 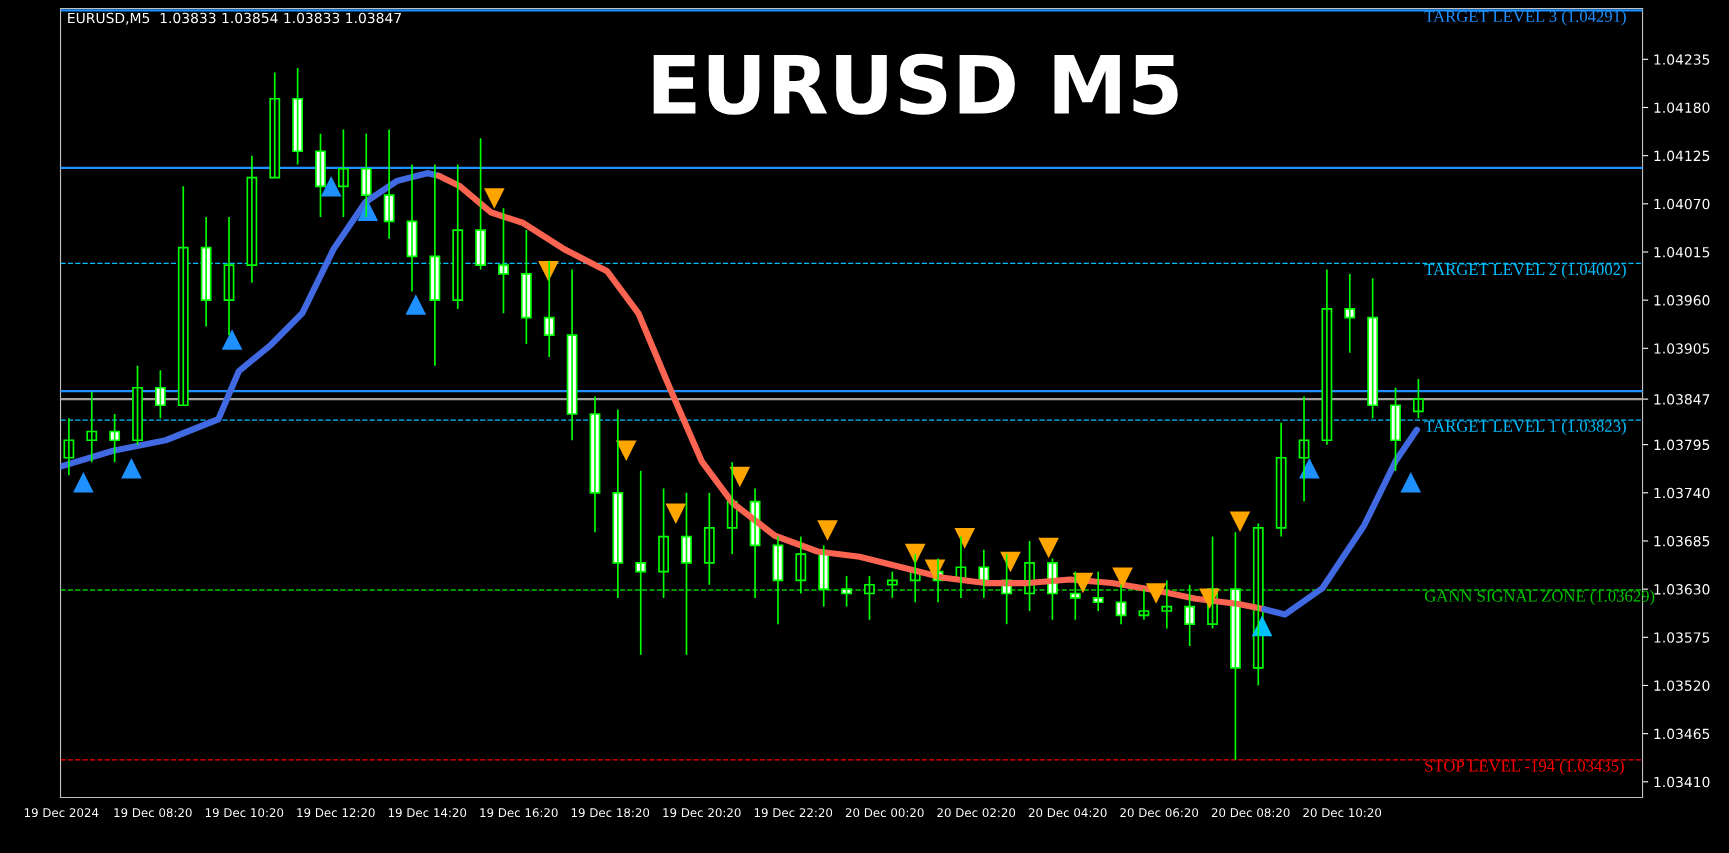 I want to click on y-tick-label: 1.04235, so click(x=1682, y=59).